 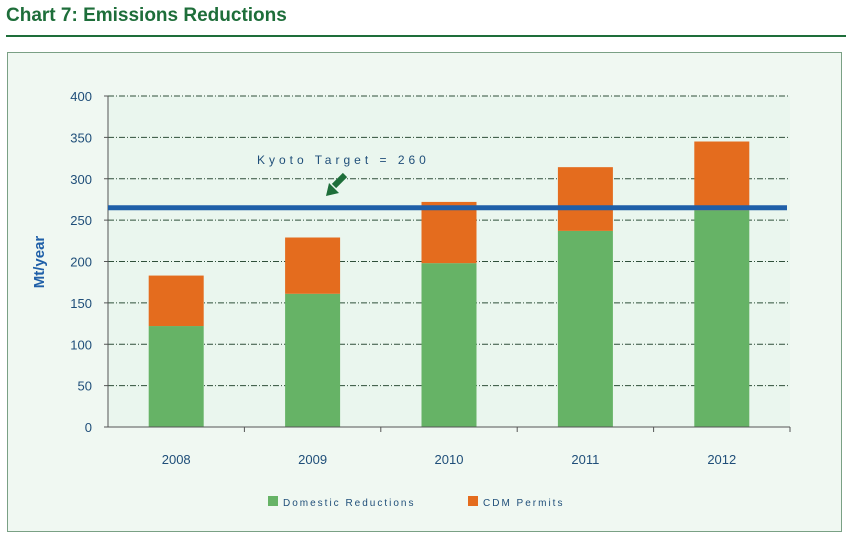 I want to click on x-tick-label: 2010, so click(x=449, y=459).